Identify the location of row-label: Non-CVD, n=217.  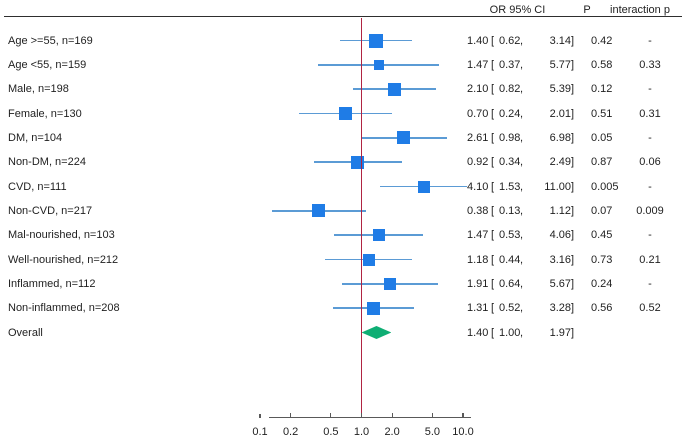
(50, 210).